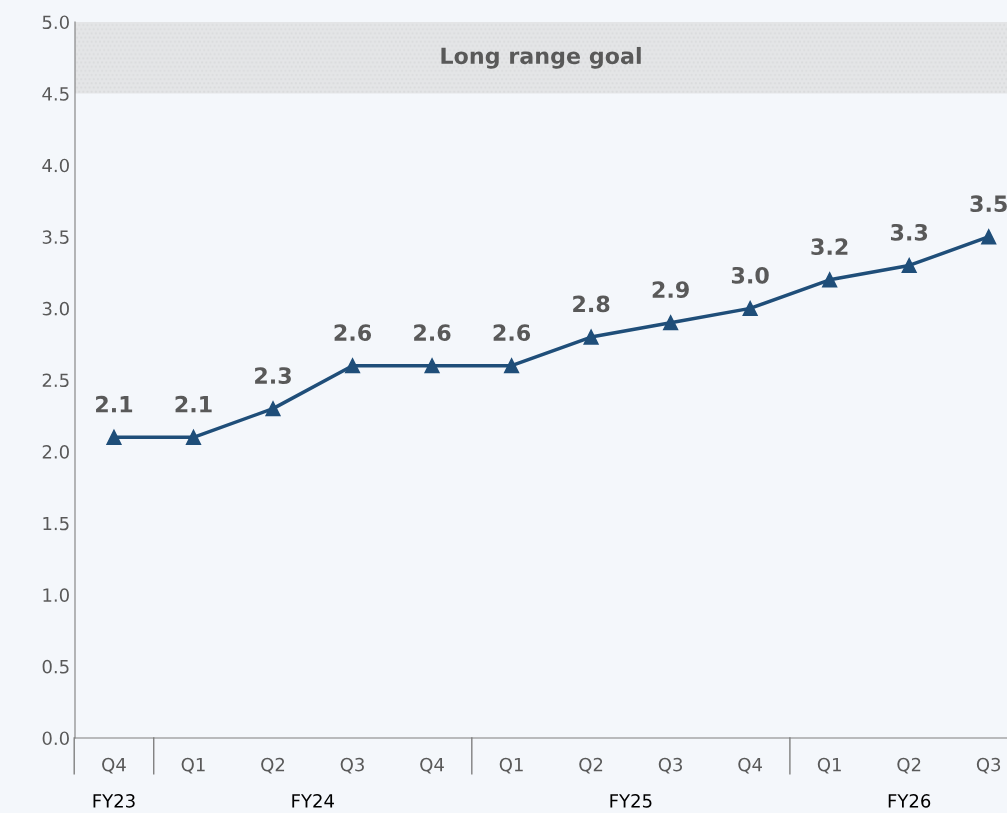 Image resolution: width=1007 pixels, height=813 pixels. I want to click on y-tick-label: 1.5, so click(56, 523).